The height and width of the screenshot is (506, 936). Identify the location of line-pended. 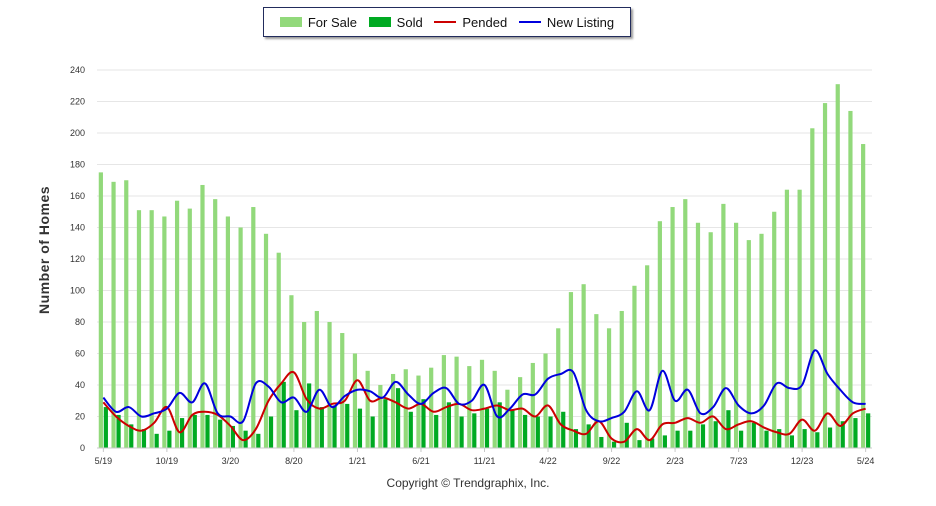
(484, 407).